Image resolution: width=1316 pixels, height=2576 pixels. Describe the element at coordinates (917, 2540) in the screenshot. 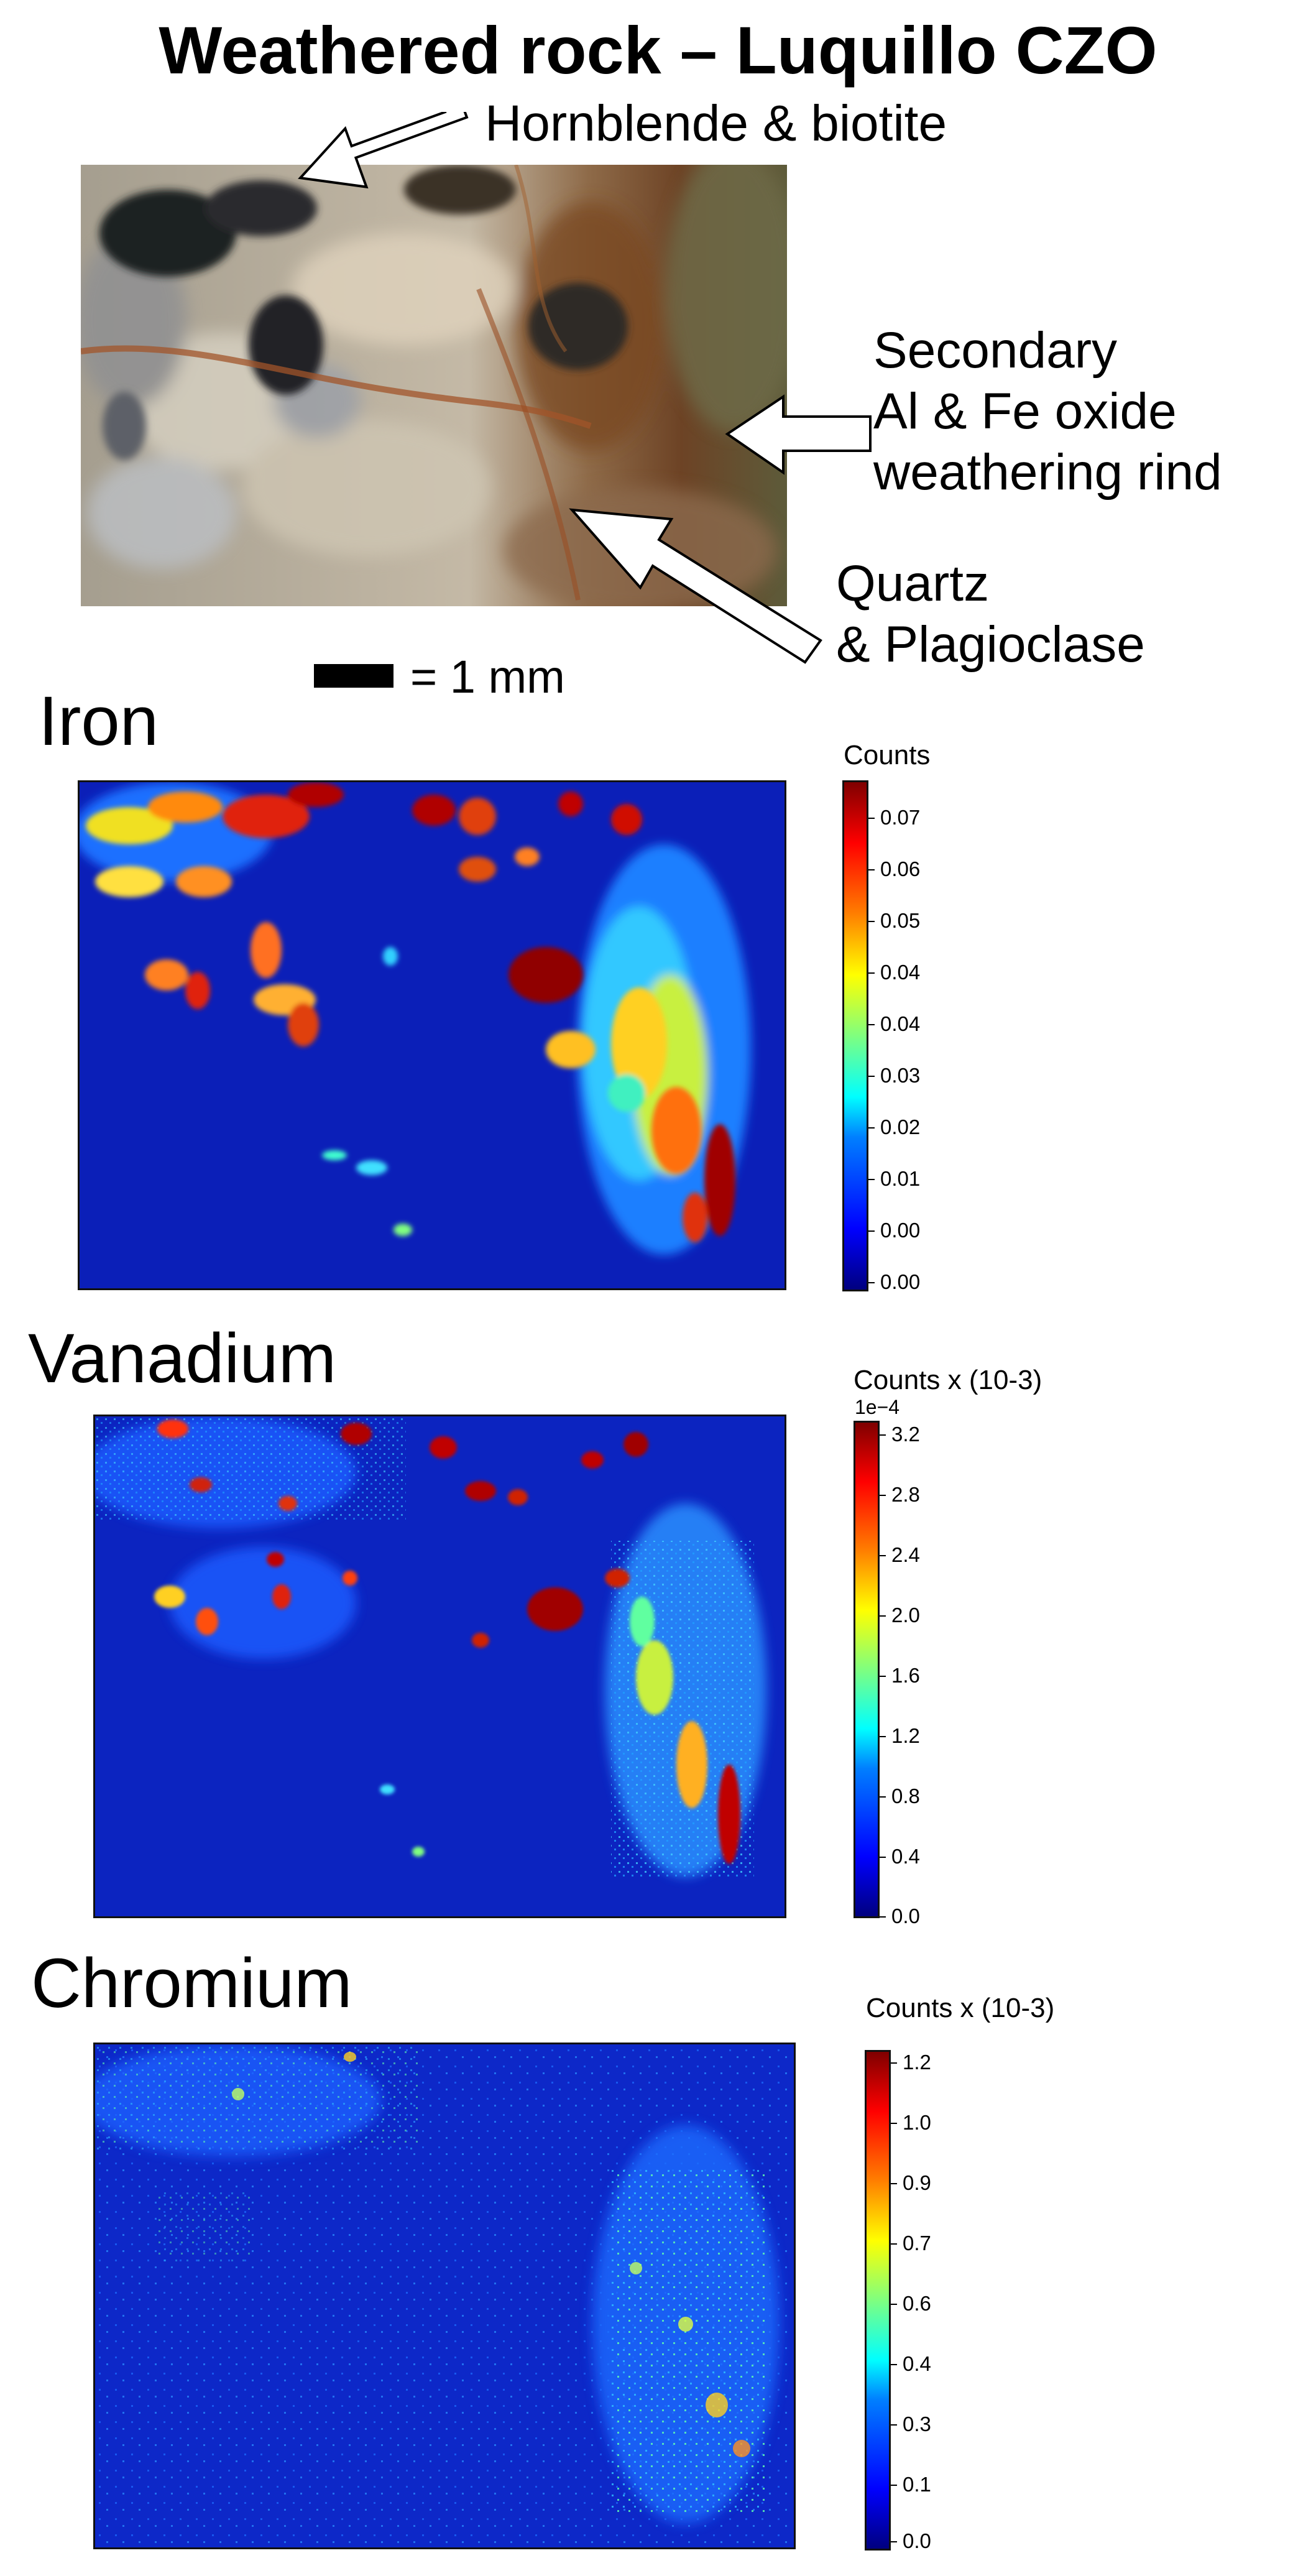

I see `chromium-tick-label: 0.0` at that location.